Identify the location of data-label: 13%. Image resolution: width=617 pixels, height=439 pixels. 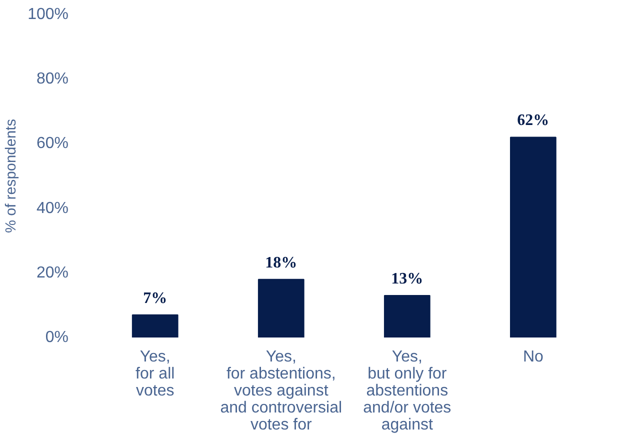
(407, 279).